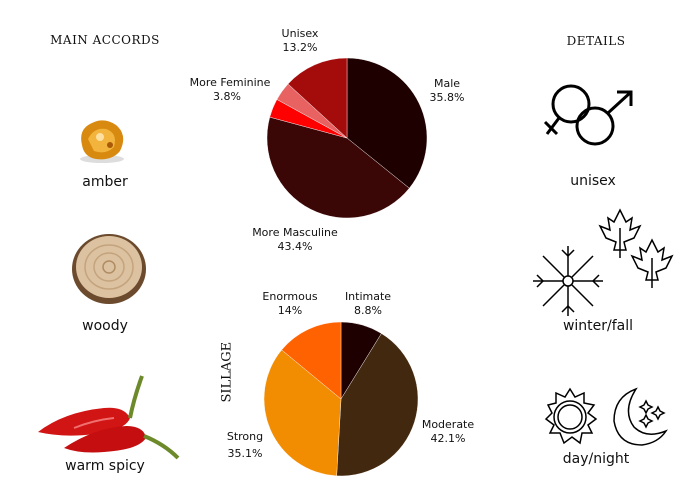 The height and width of the screenshot is (500, 700). Describe the element at coordinates (105, 182) in the screenshot. I see `accord-label-amber: amber` at that location.